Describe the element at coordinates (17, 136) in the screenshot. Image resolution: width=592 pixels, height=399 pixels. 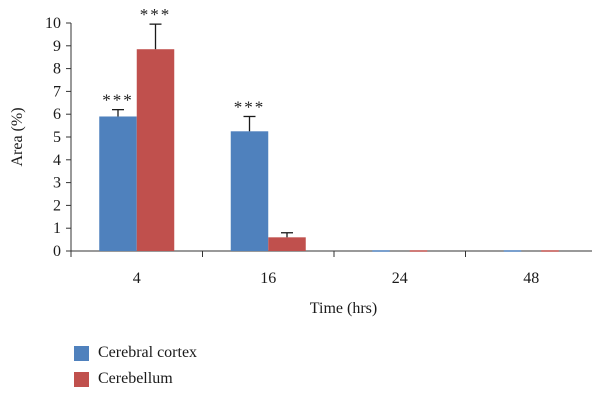
I see `y-axis-title: Area (%)` at that location.